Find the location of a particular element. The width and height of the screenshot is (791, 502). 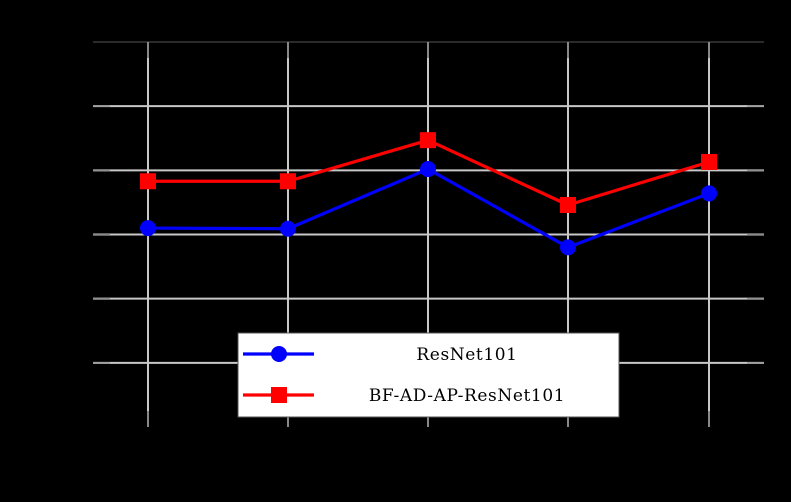

legend-item-bf-ad-ap-resnet101: BF-AD-AP-ResNet101 is located at coordinates (404, 396).